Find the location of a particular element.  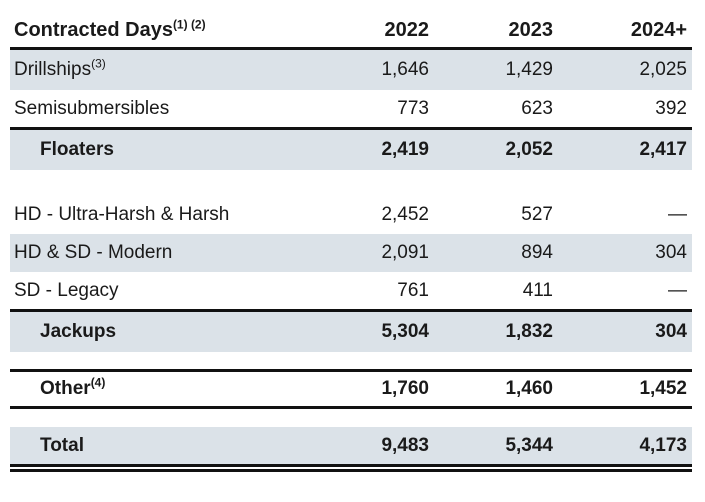

row-other: Other(4) 1,760 1,460 1,452 is located at coordinates (351, 389).